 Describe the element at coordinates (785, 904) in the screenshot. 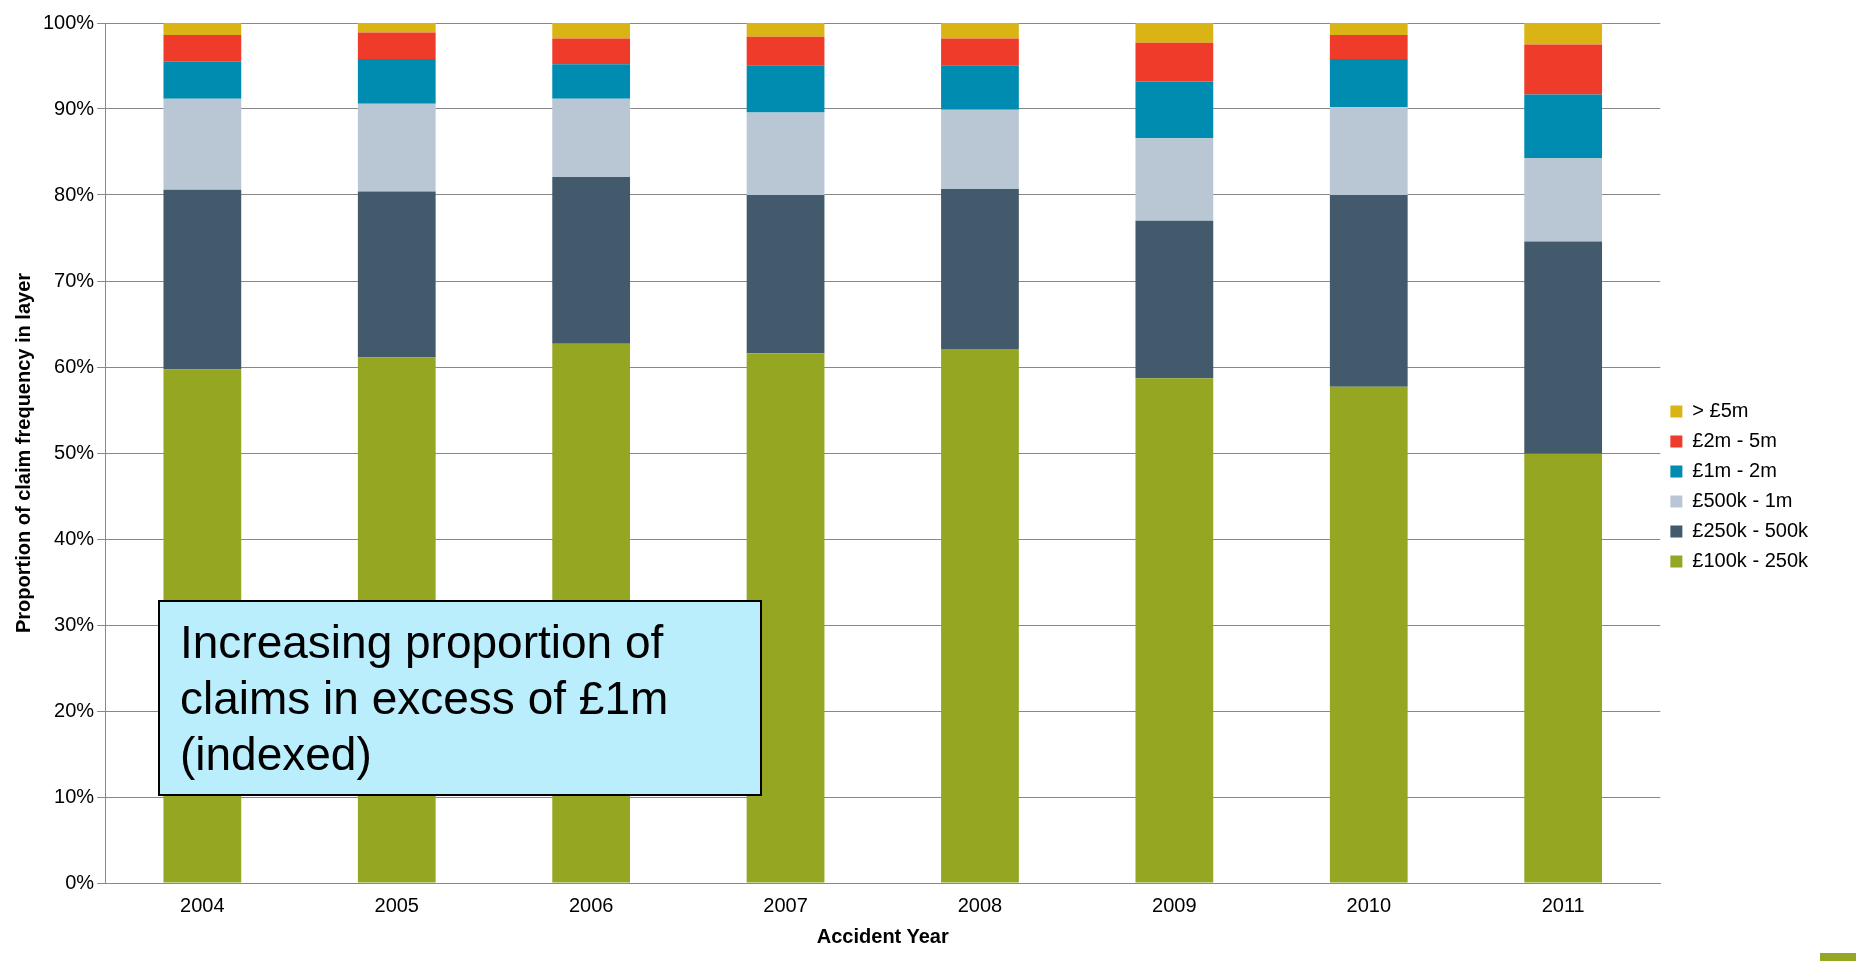

I see `x-tick-label: 2007` at that location.